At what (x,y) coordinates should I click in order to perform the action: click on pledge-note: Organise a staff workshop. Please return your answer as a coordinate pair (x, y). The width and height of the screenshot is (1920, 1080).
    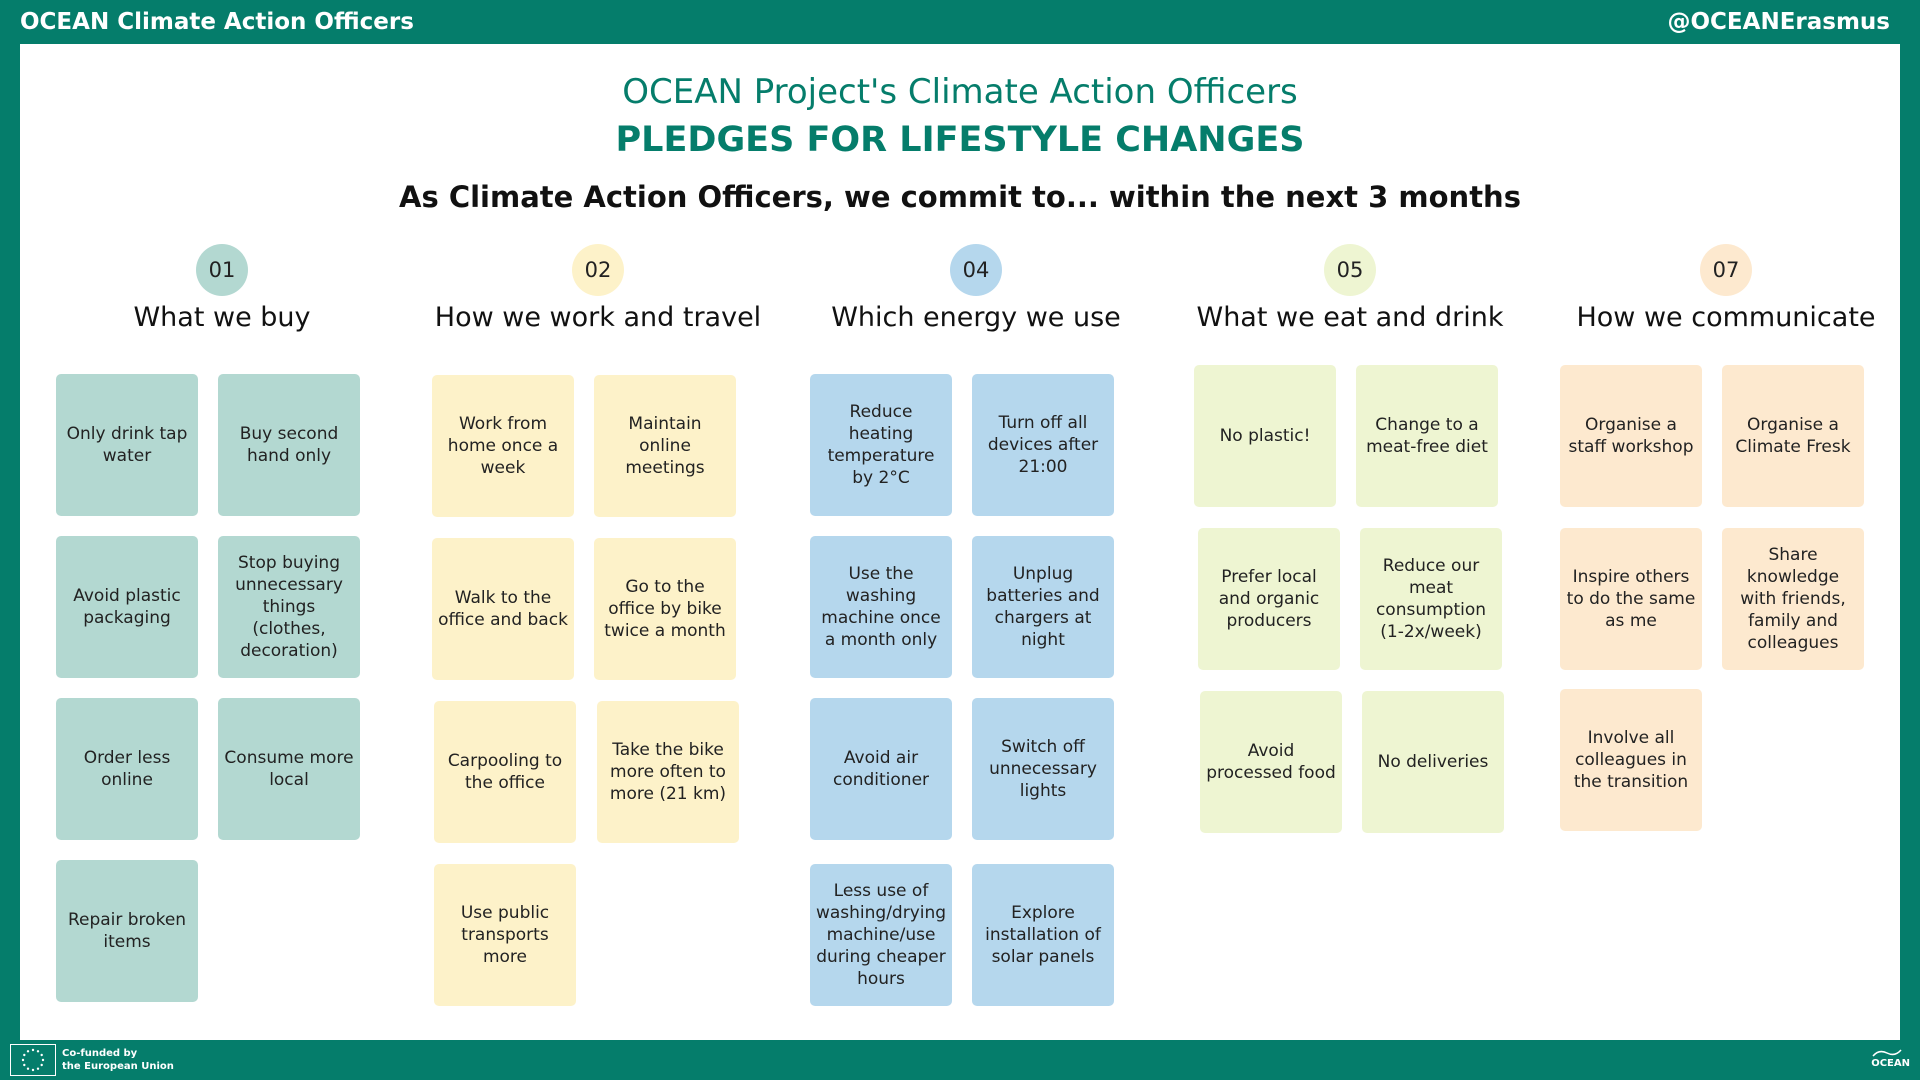
    Looking at the image, I should click on (1631, 436).